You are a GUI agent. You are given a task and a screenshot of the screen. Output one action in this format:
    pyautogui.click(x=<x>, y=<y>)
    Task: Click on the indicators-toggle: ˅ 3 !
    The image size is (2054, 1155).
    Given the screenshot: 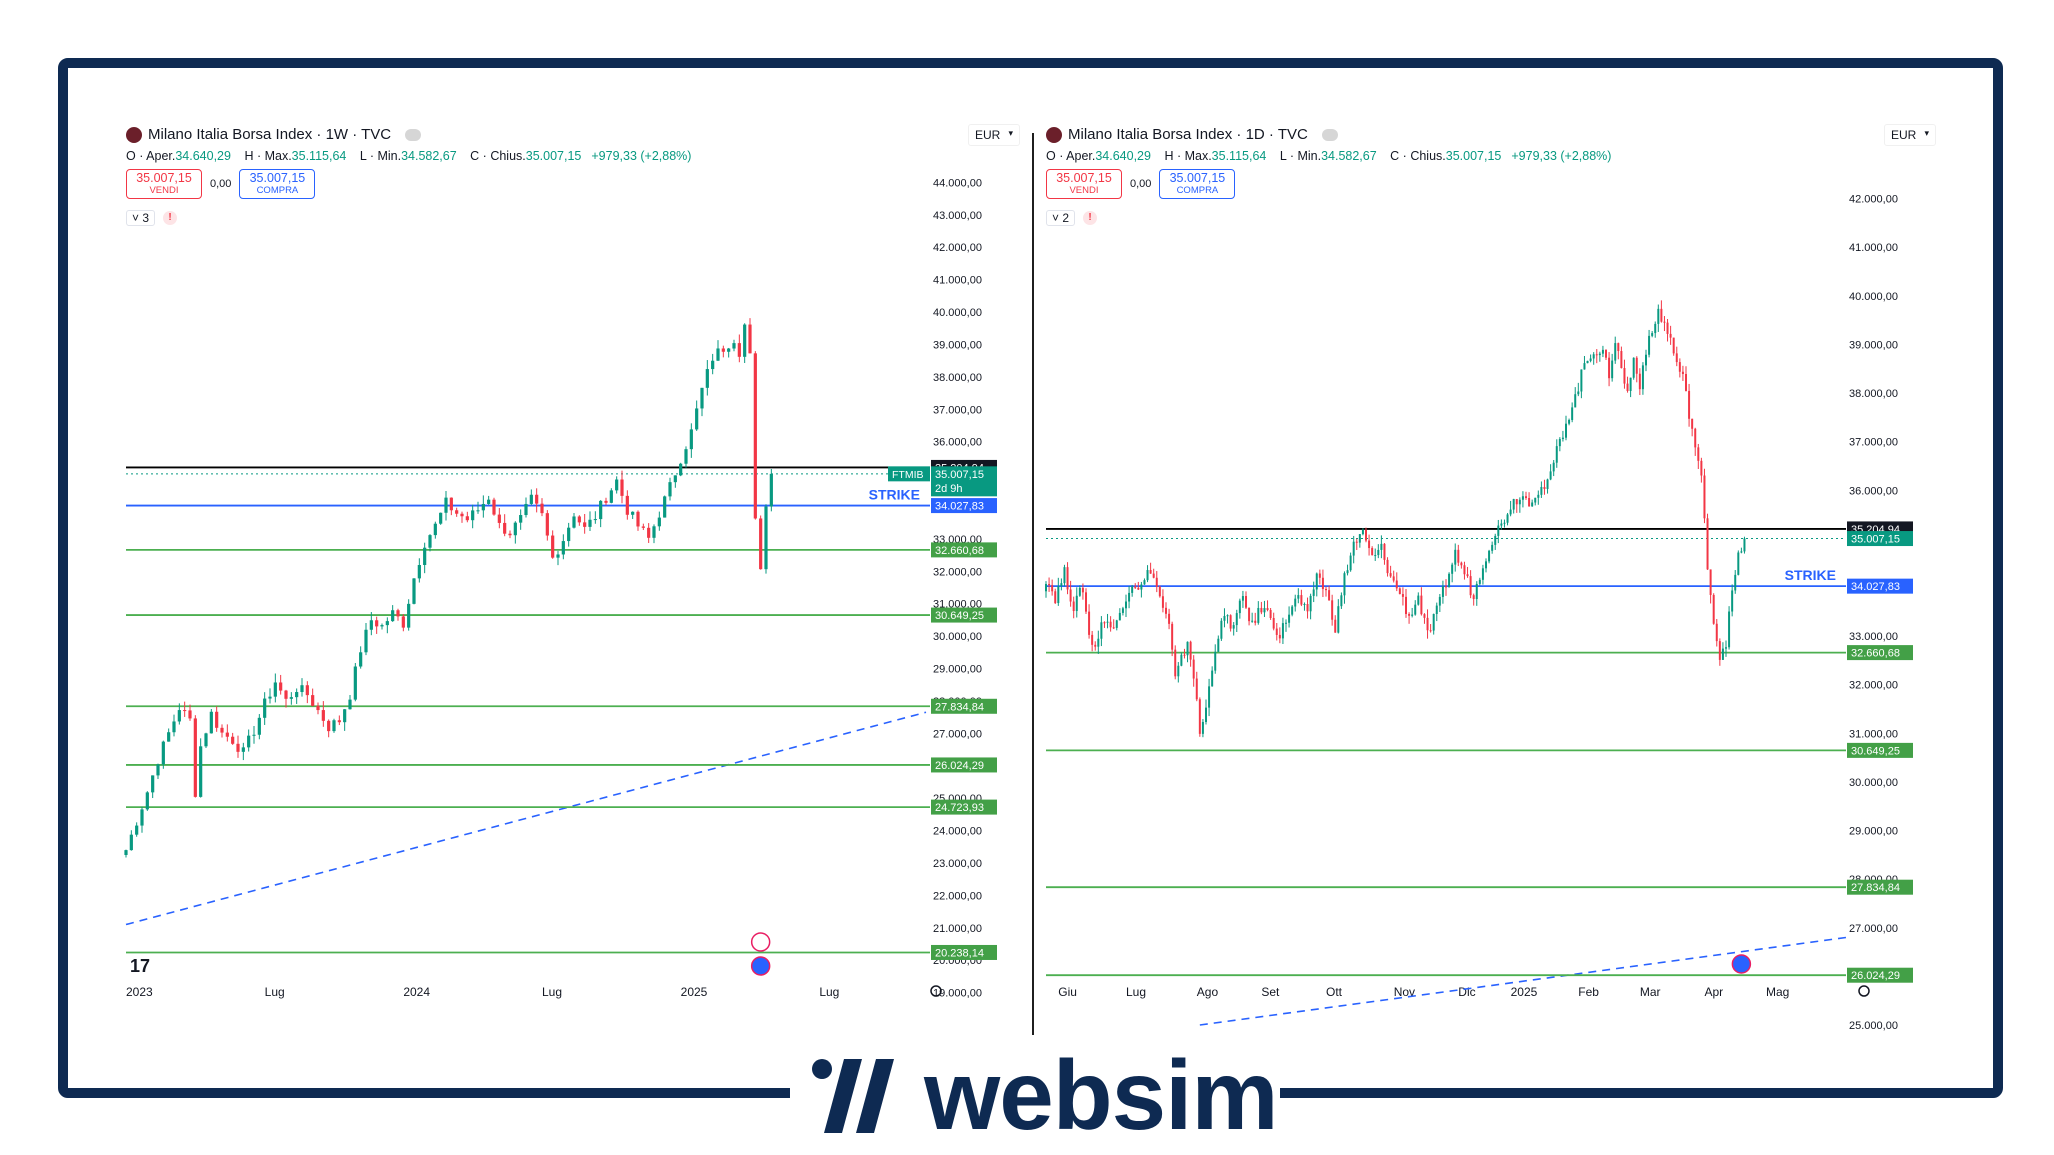 What is the action you would take?
    pyautogui.click(x=152, y=218)
    